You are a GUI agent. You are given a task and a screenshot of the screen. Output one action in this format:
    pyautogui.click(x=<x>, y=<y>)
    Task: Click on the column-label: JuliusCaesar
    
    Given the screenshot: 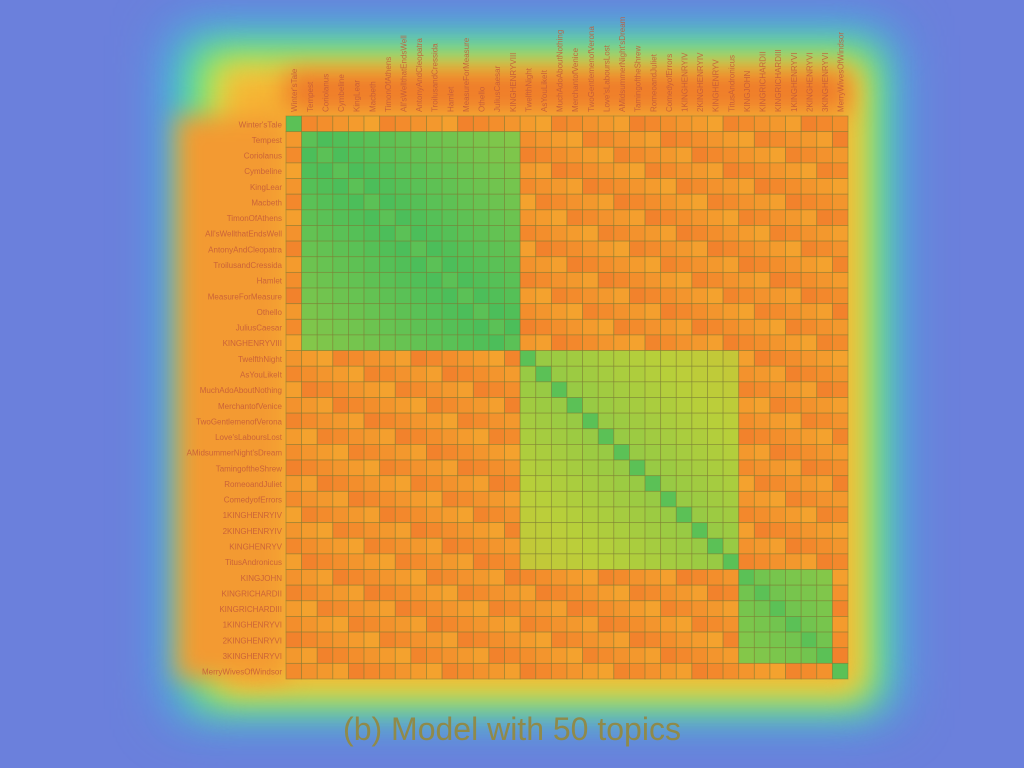 What is the action you would take?
    pyautogui.click(x=497, y=88)
    